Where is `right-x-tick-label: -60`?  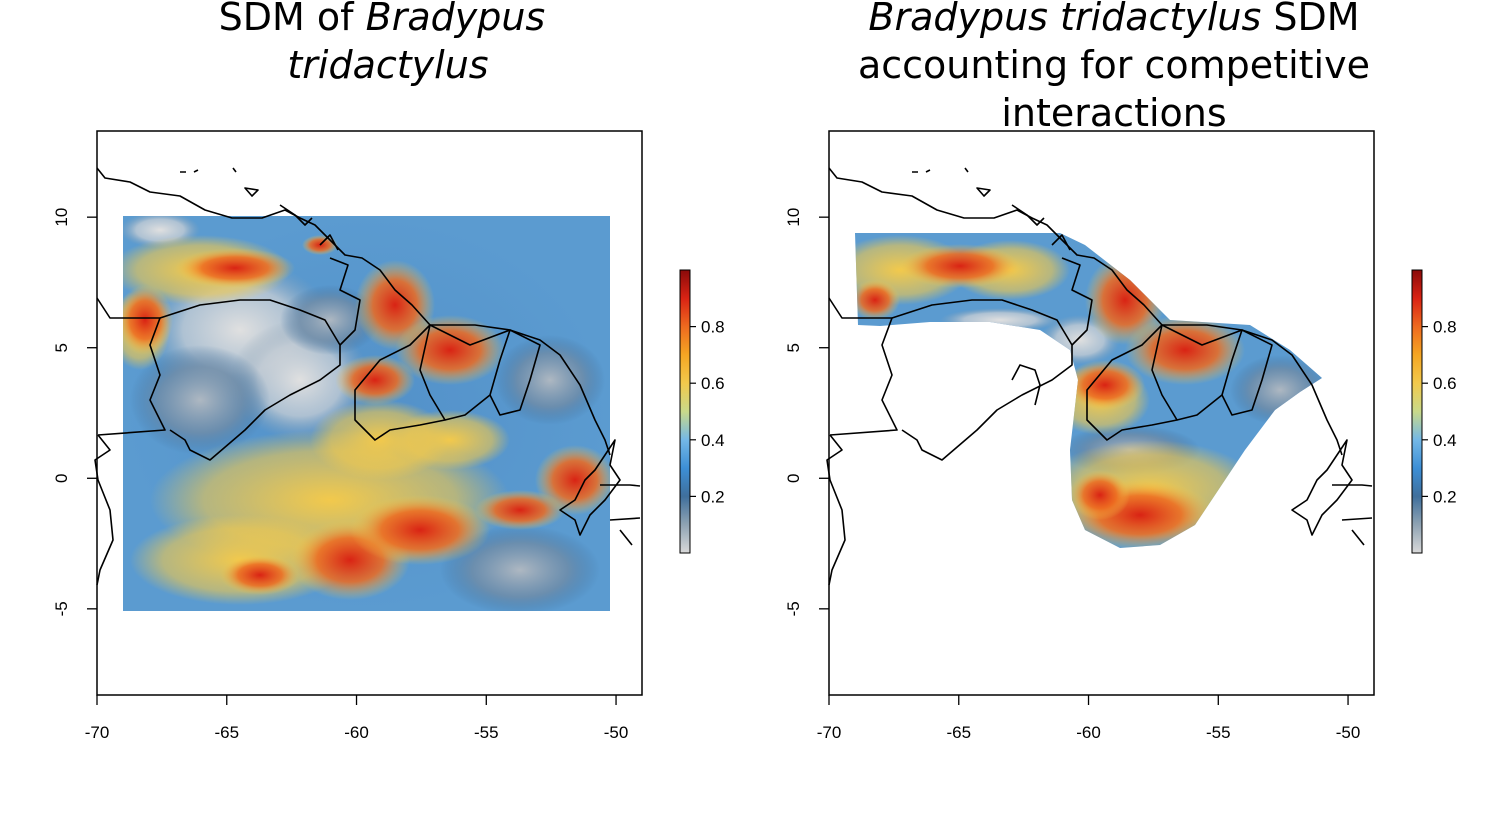
right-x-tick-label: -60 is located at coordinates (1088, 732).